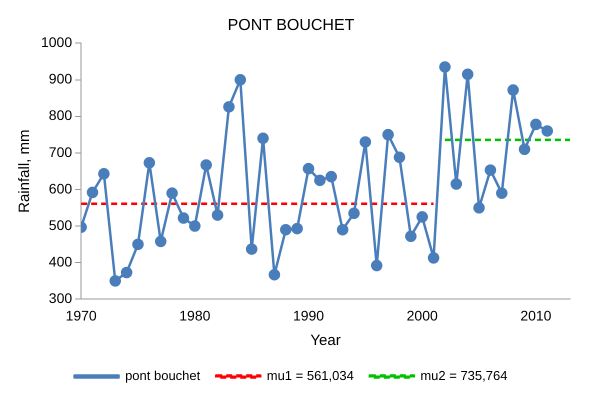 This screenshot has height=401, width=592. What do you see at coordinates (60, 188) in the screenshot?
I see `y-tick-label: 600` at bounding box center [60, 188].